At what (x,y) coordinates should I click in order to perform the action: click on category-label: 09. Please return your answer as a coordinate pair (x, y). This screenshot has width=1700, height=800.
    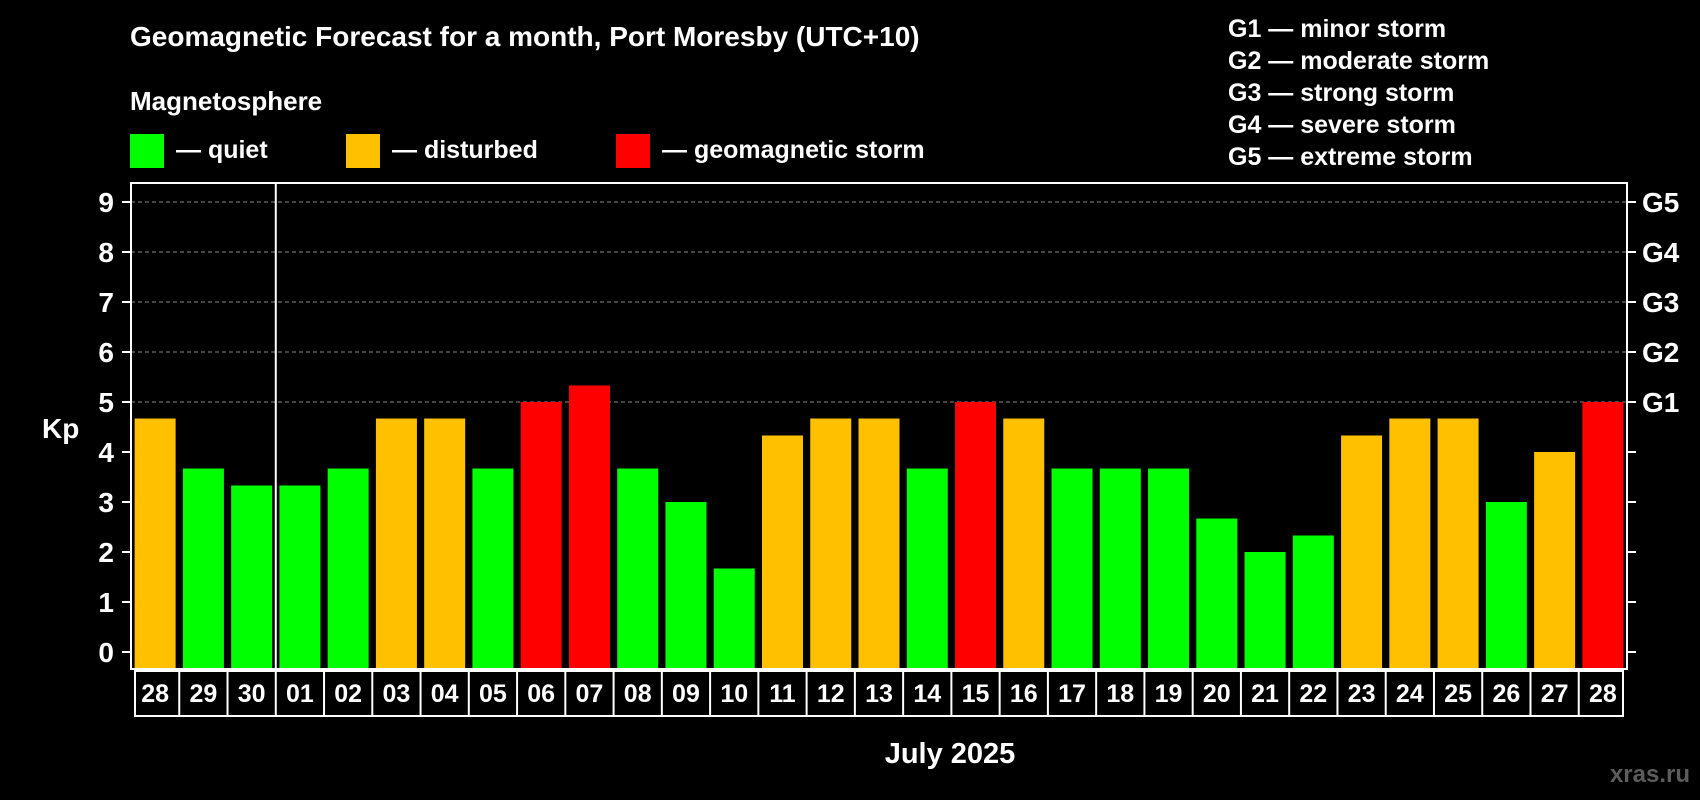
    Looking at the image, I should click on (686, 694).